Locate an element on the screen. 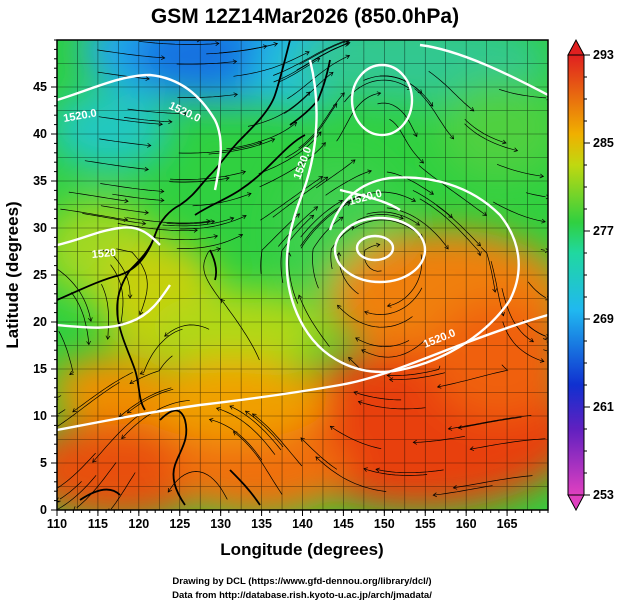  y-axis-ticks is located at coordinates (54, 275).